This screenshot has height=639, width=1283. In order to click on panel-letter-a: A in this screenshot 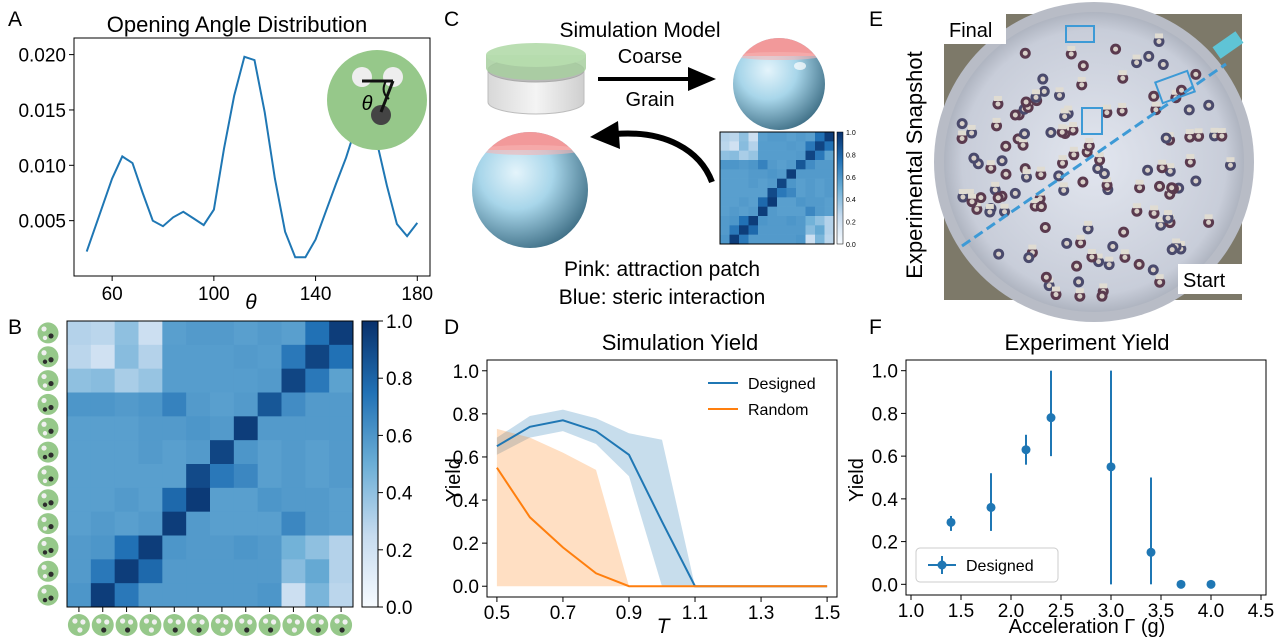, I will do `click(15, 19)`.